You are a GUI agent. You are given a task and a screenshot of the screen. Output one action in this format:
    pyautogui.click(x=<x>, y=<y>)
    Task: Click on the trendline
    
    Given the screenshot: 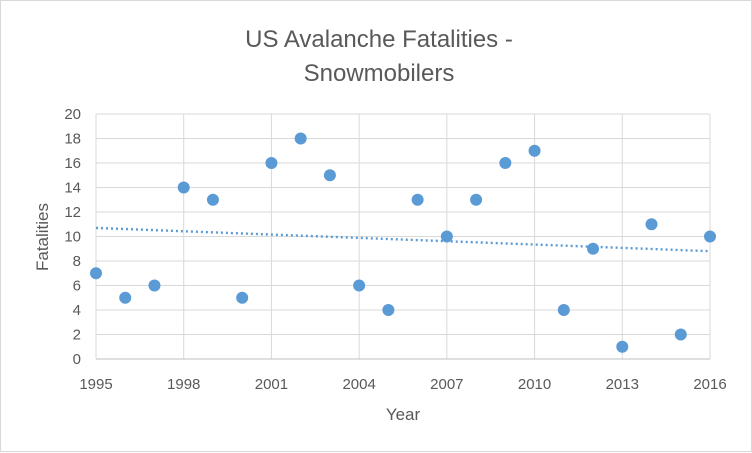 What is the action you would take?
    pyautogui.click(x=403, y=239)
    